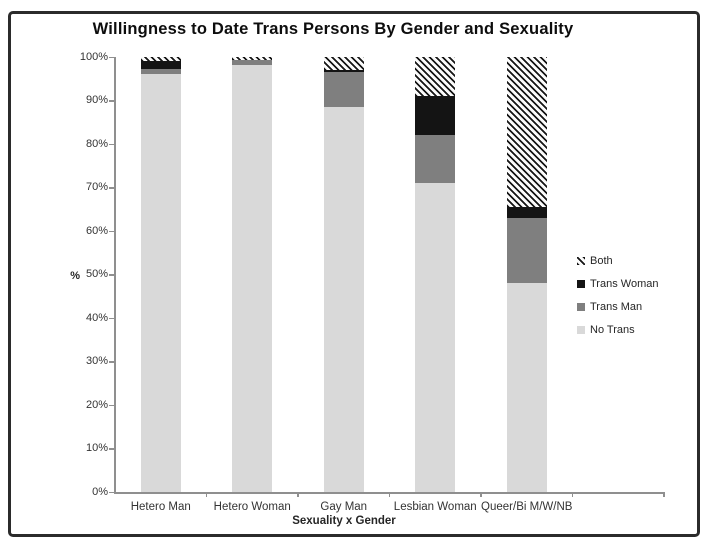  What do you see at coordinates (96, 100) in the screenshot?
I see `y-tick-label: 90%` at bounding box center [96, 100].